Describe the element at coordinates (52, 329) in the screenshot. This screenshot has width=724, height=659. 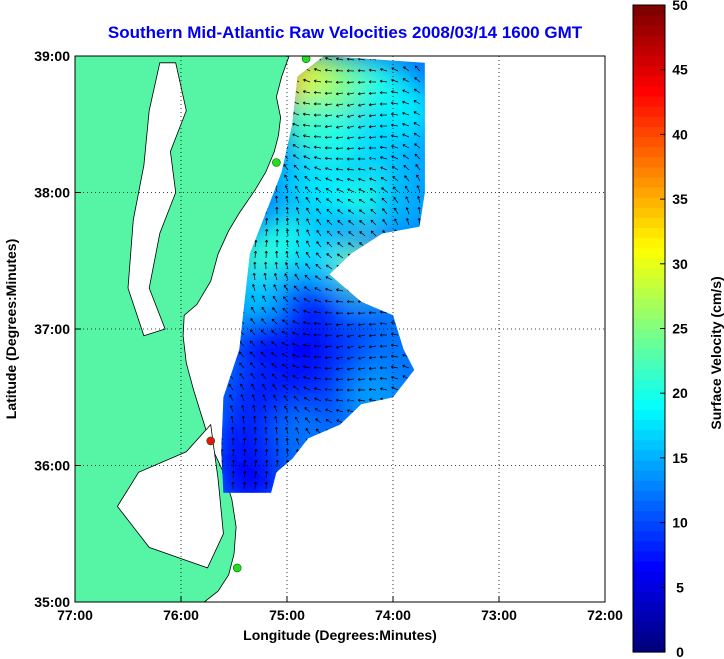
I see `y-tick-label: 37:00` at that location.